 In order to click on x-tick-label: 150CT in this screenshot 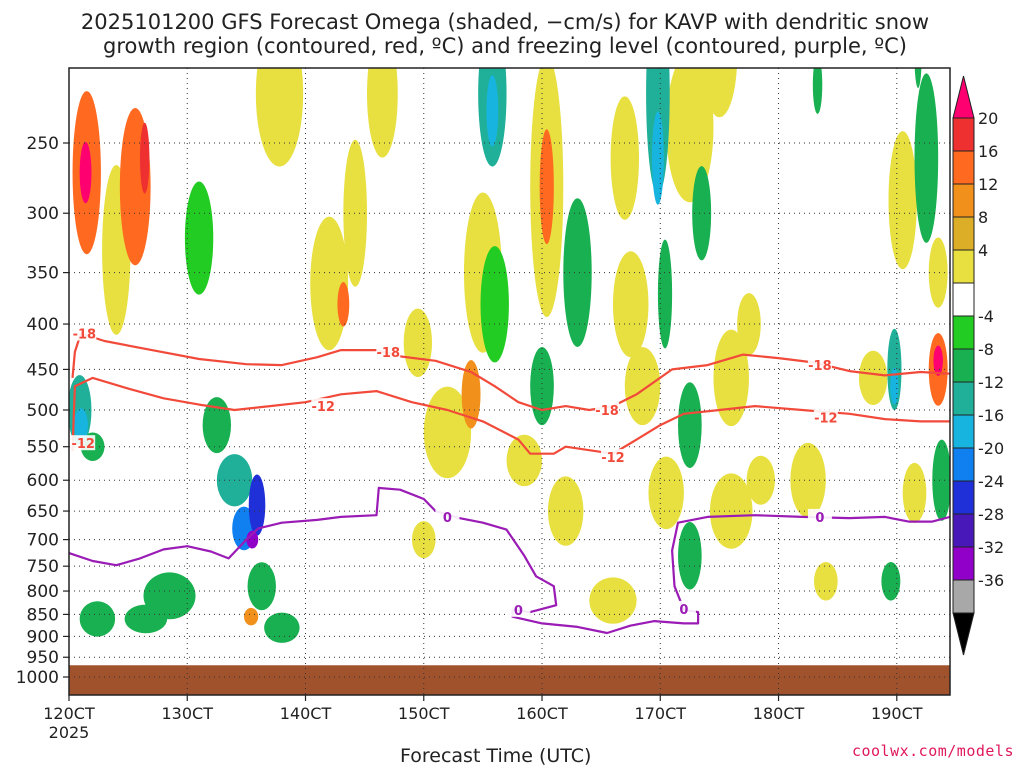, I will do `click(424, 713)`.